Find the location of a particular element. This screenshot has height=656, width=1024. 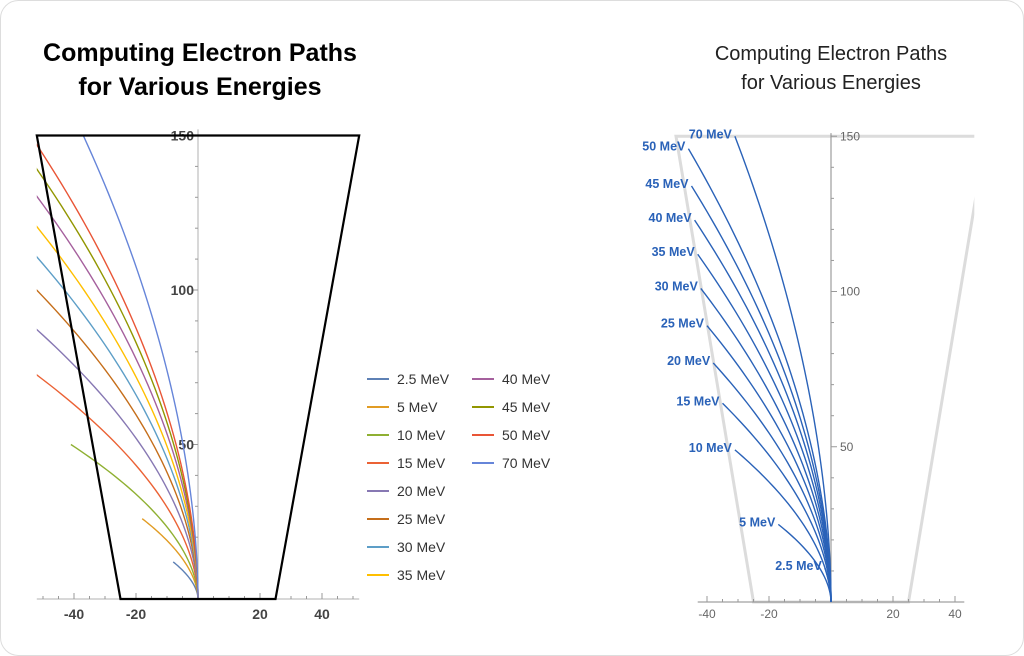

left-y-tick-label: 50 is located at coordinates (186, 445).